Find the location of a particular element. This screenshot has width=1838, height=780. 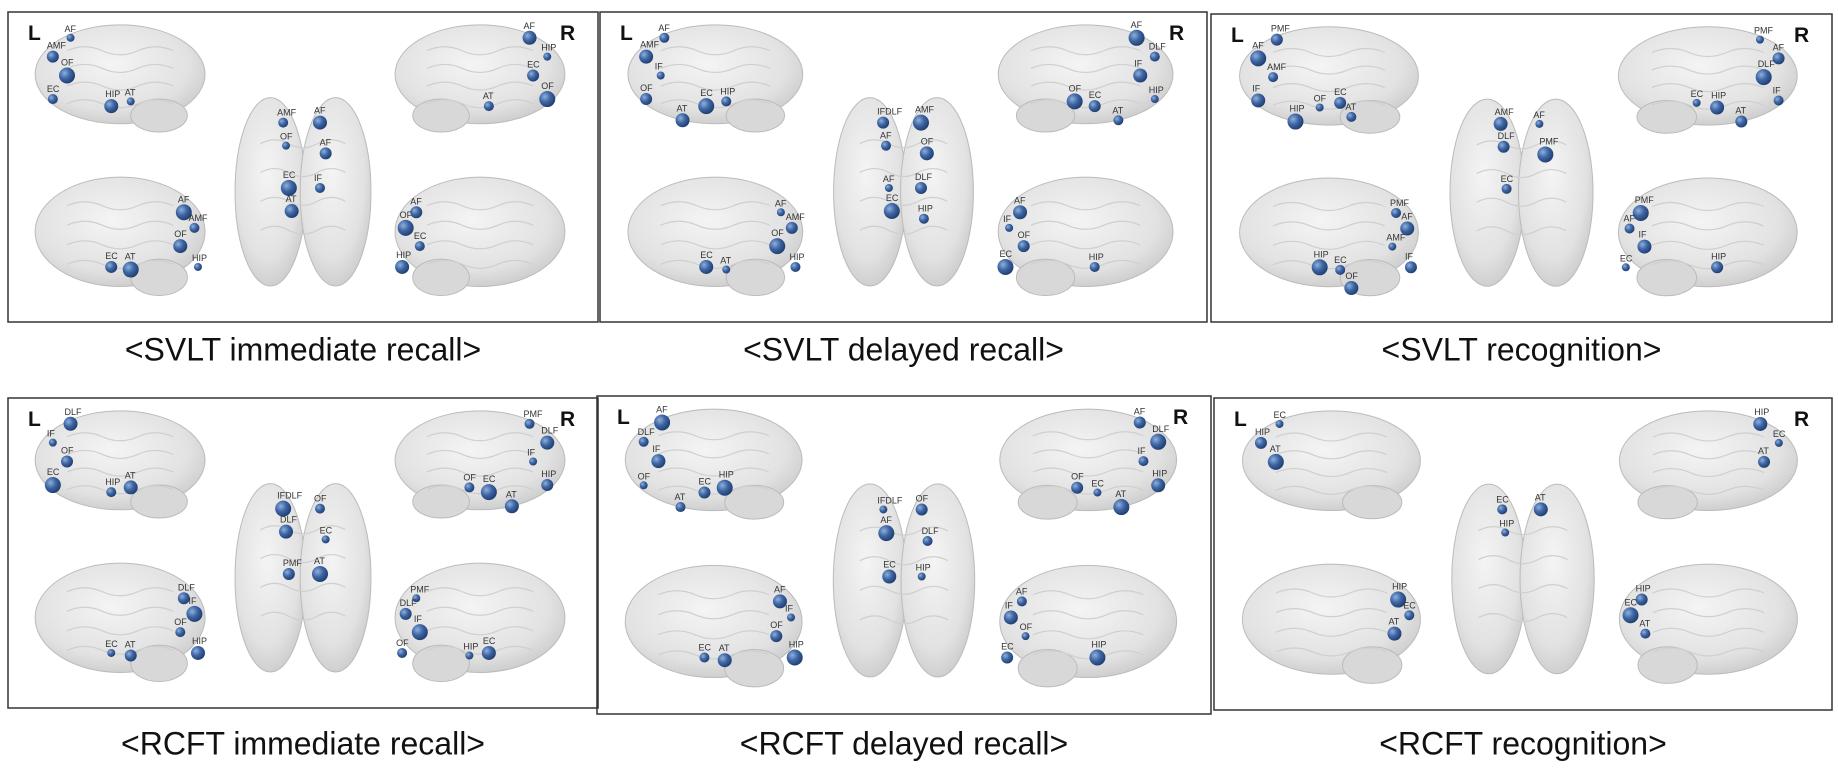

hemisphere-left: L is located at coordinates (1240, 419).